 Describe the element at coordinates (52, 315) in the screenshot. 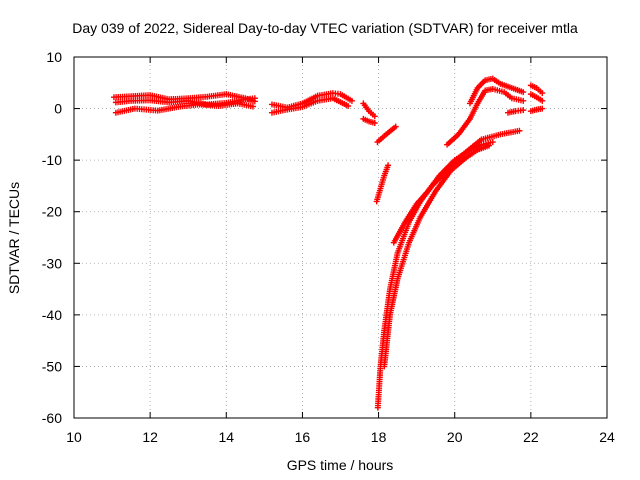

I see `y-tick-label: -40` at that location.